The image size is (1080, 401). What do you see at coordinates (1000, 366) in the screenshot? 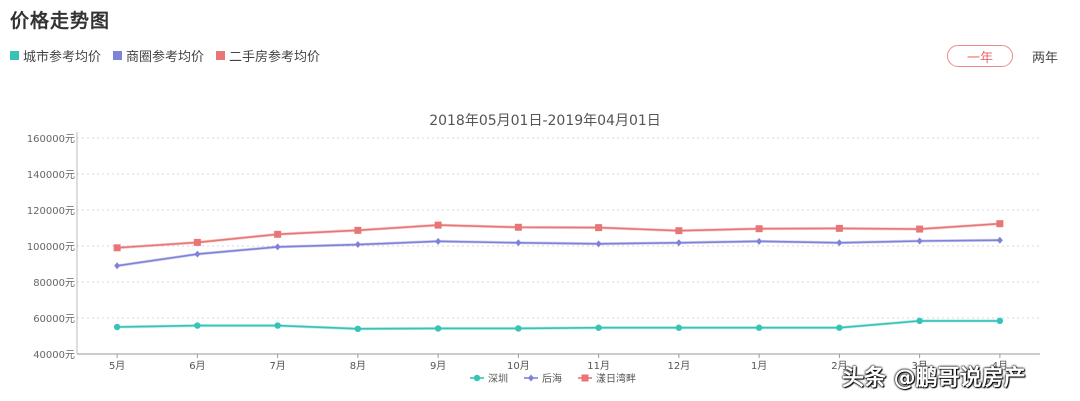
I see `x-tick-label: 4月` at bounding box center [1000, 366].